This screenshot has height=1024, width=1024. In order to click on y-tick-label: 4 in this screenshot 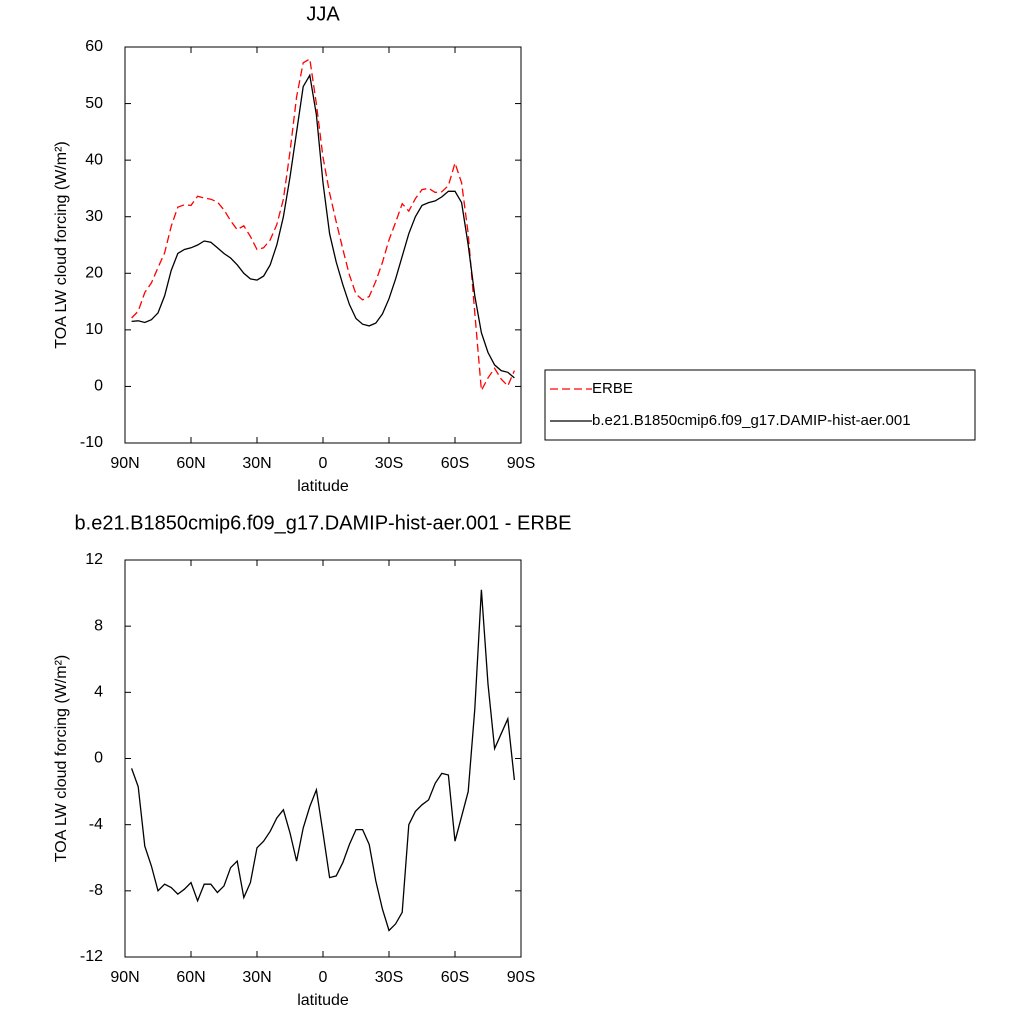, I will do `click(98, 692)`.